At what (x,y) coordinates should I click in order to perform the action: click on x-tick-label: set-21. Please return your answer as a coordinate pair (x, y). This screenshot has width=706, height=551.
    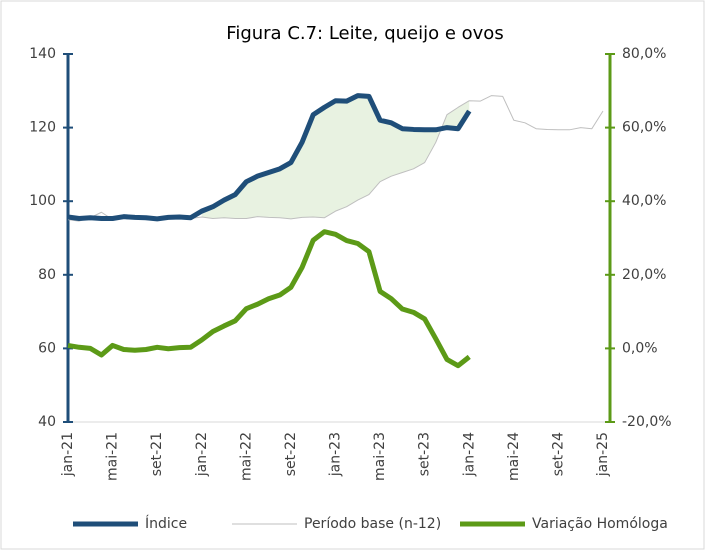
    Looking at the image, I should click on (157, 454).